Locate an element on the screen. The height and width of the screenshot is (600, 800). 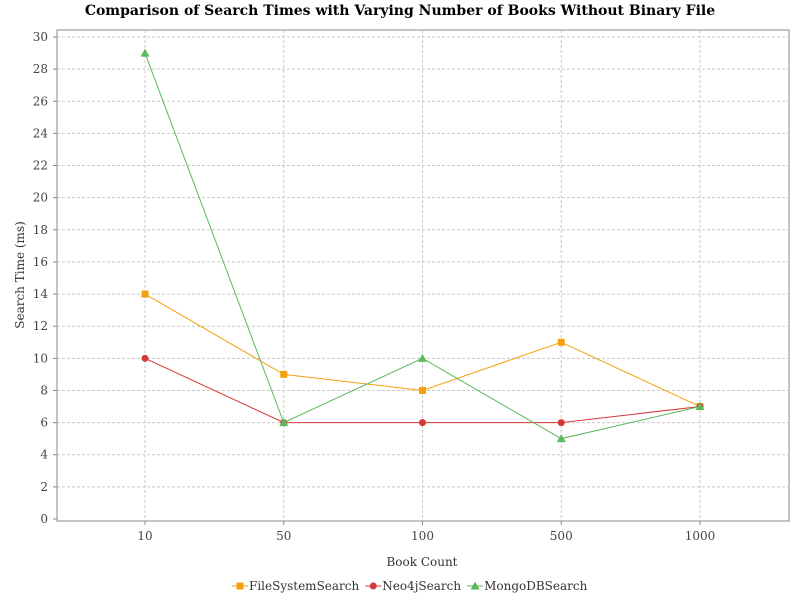
x-tick-label: 10 is located at coordinates (144, 536).